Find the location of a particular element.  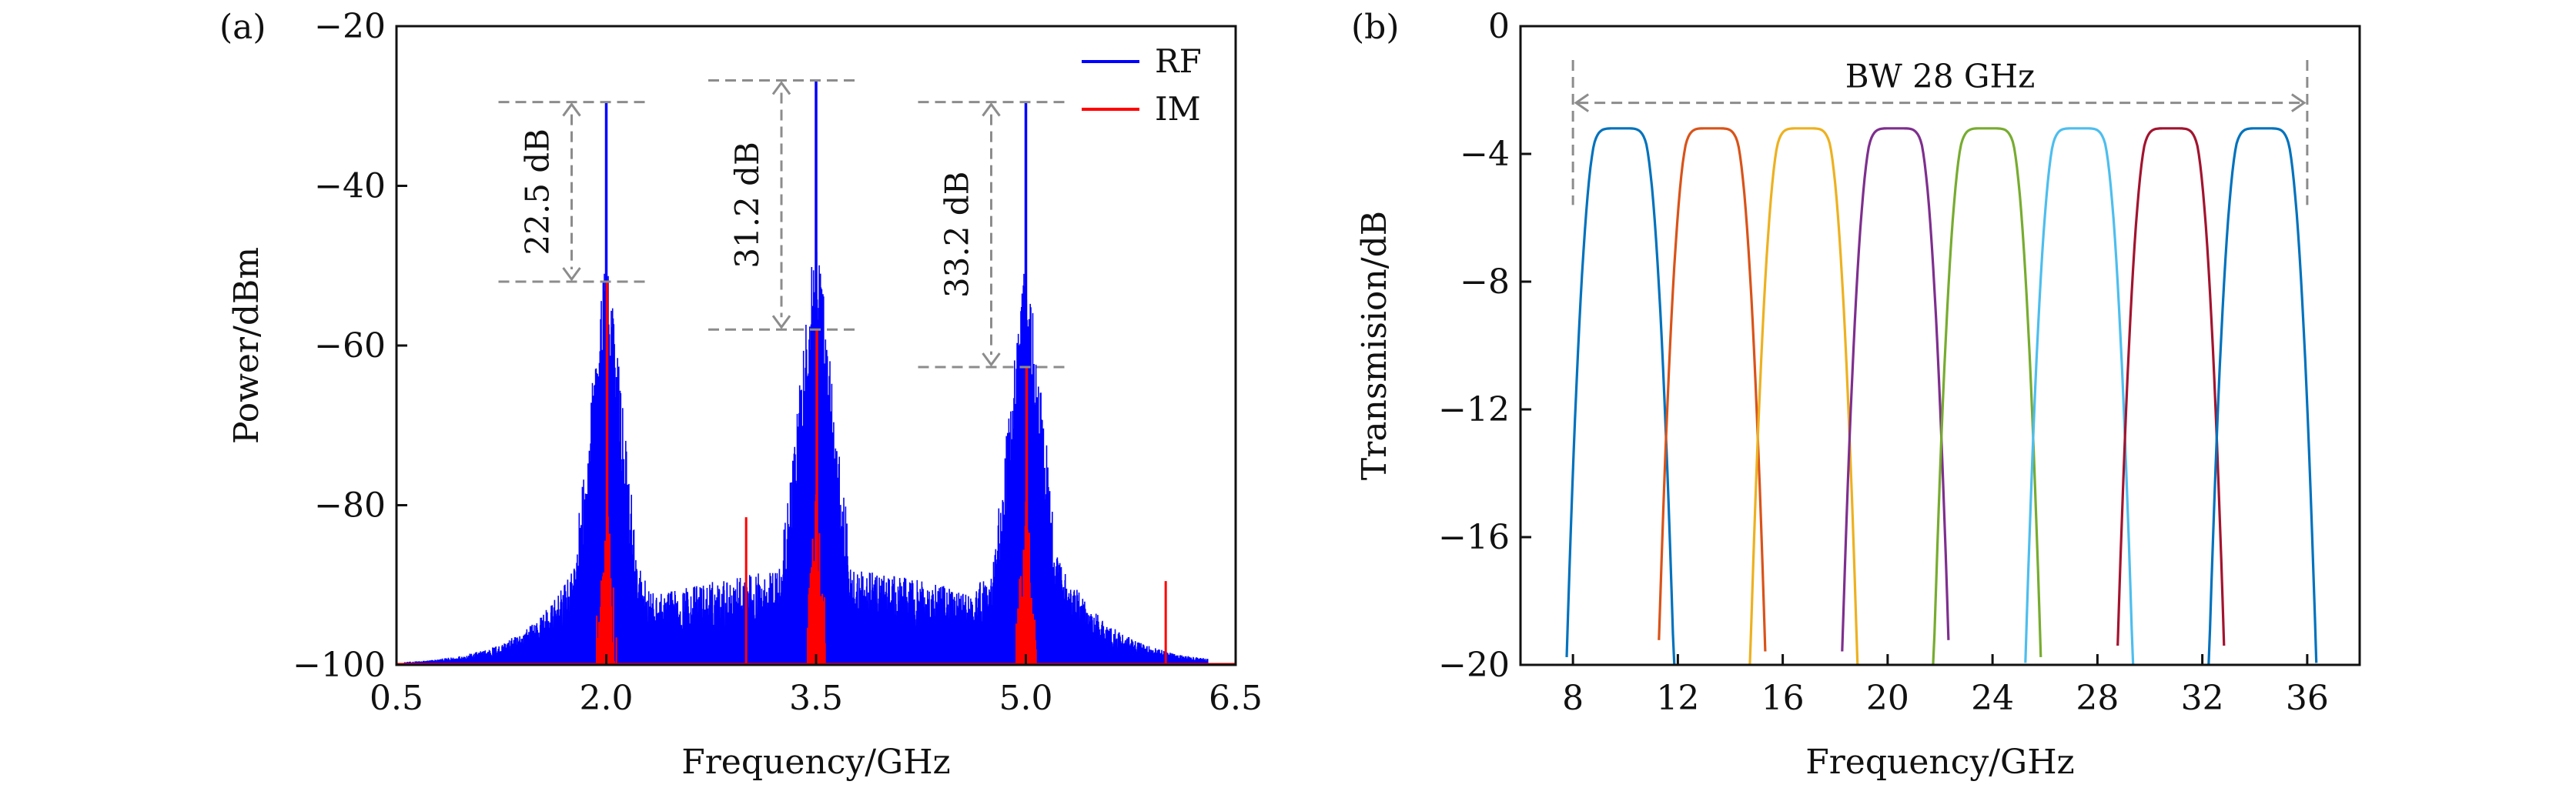

legend-entry: RF is located at coordinates (1178, 61).